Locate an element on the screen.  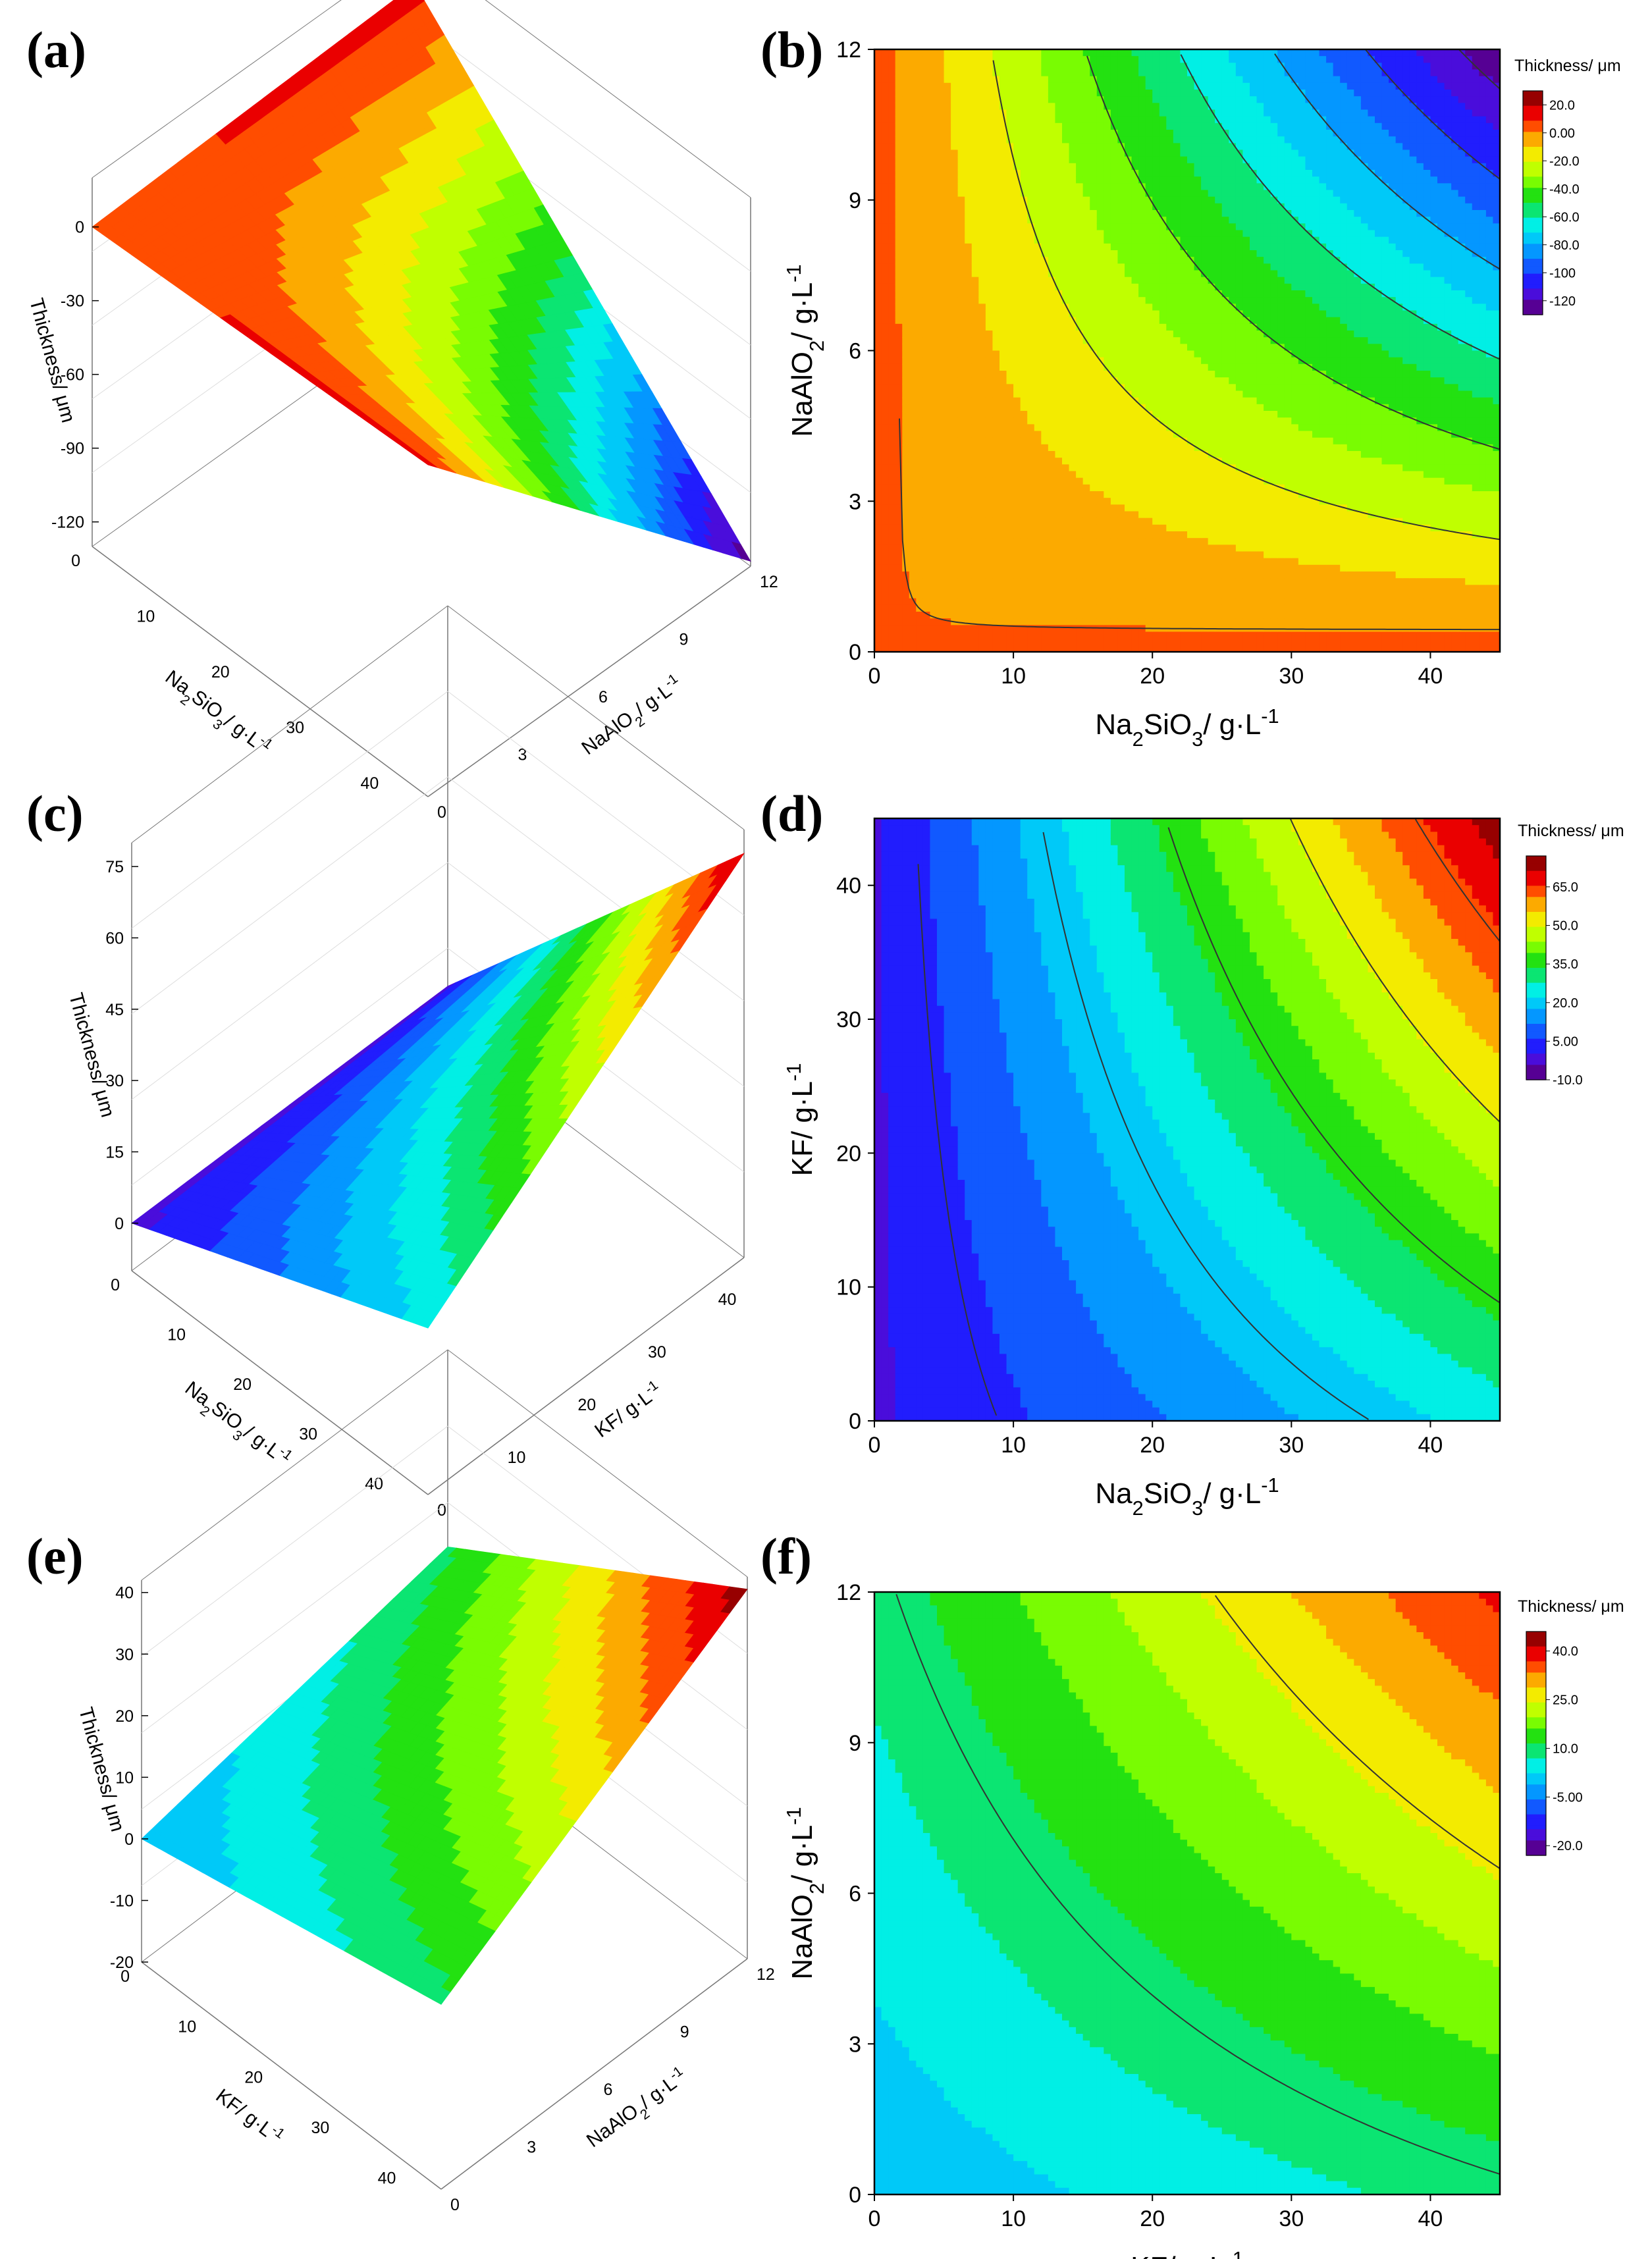
floor-edge is located at coordinates (260, 671).